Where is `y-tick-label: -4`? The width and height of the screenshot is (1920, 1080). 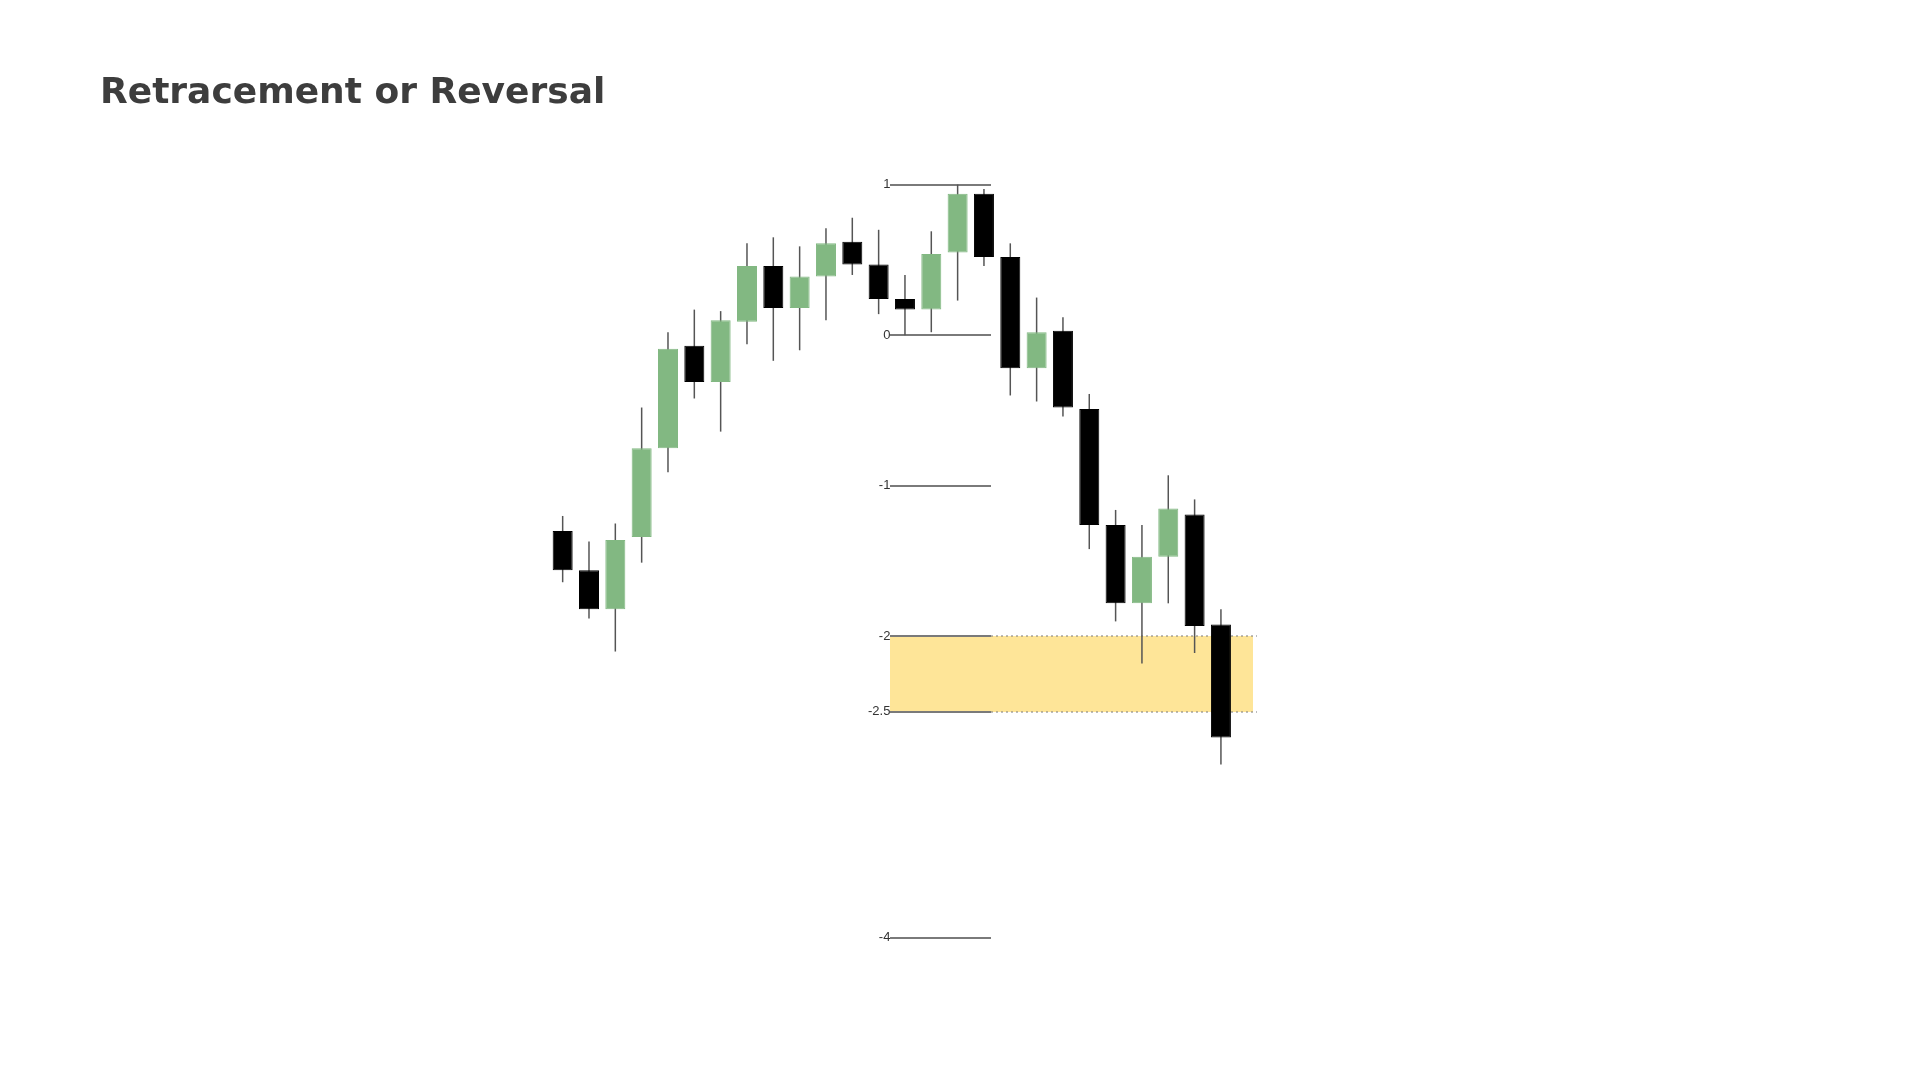 y-tick-label: -4 is located at coordinates (884, 937).